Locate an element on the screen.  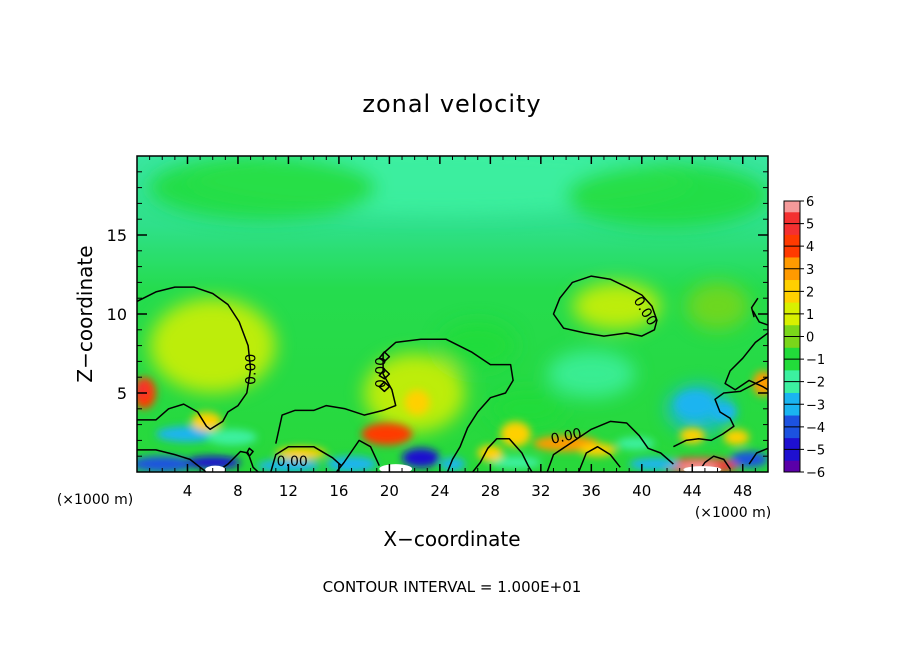
x-tick-label: 16 is located at coordinates (338, 491).